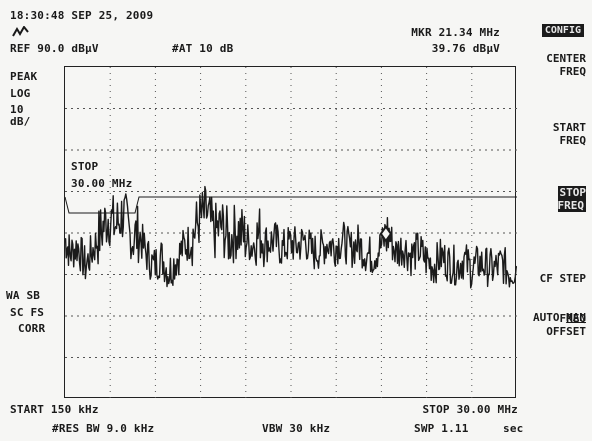  What do you see at coordinates (20, 122) in the screenshot?
I see `scale-unit: dB/` at bounding box center [20, 122].